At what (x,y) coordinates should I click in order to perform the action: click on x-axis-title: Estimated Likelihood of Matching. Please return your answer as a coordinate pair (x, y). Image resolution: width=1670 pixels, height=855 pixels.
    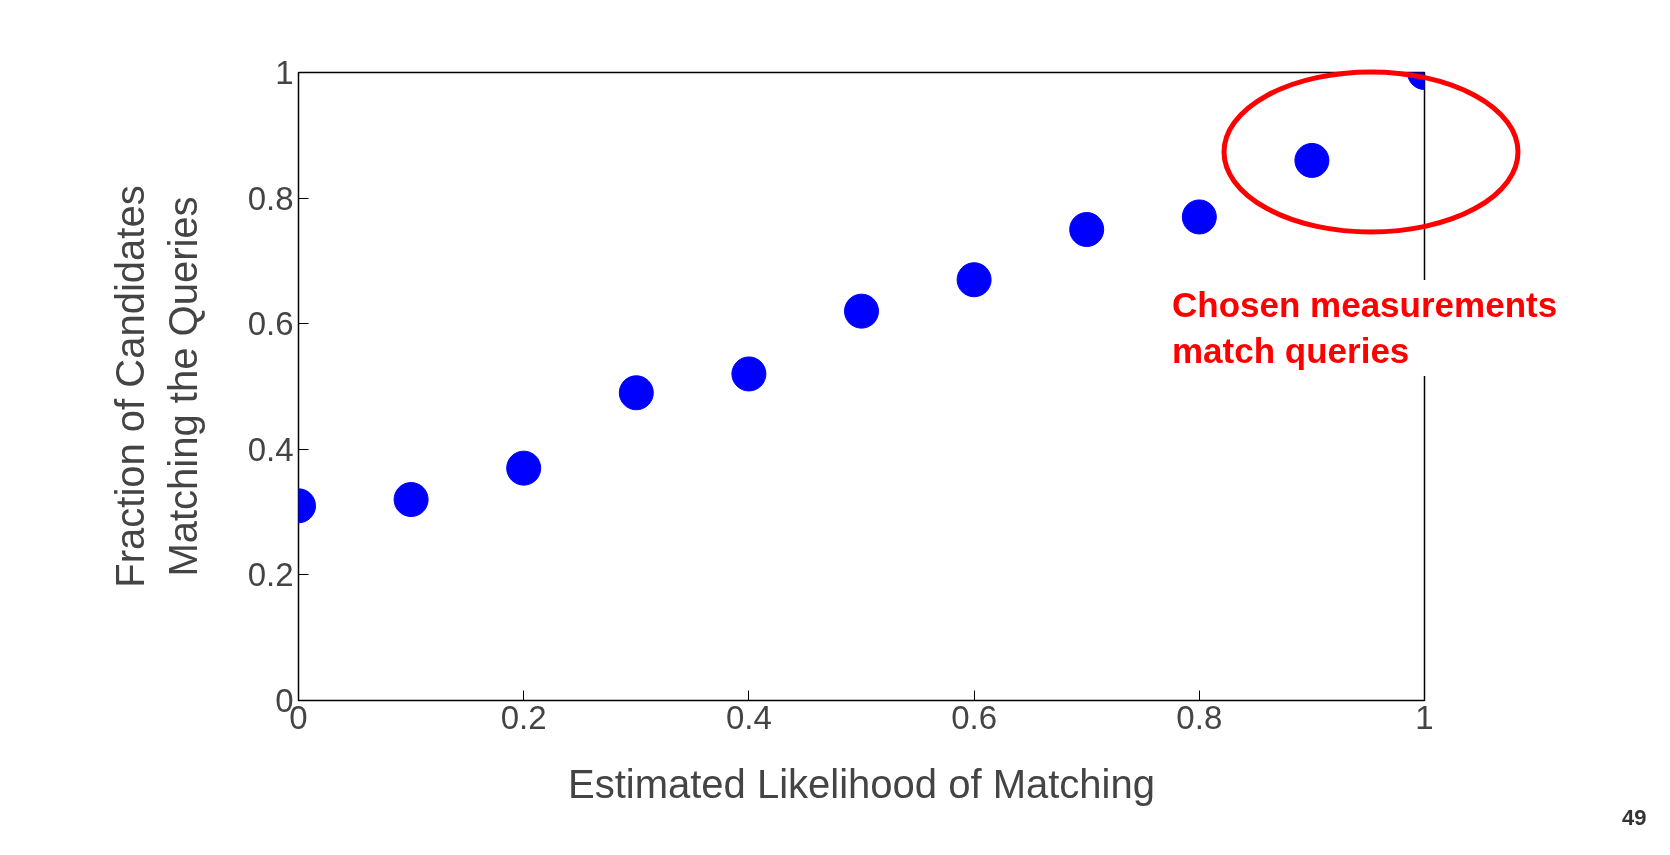
    Looking at the image, I should click on (861, 783).